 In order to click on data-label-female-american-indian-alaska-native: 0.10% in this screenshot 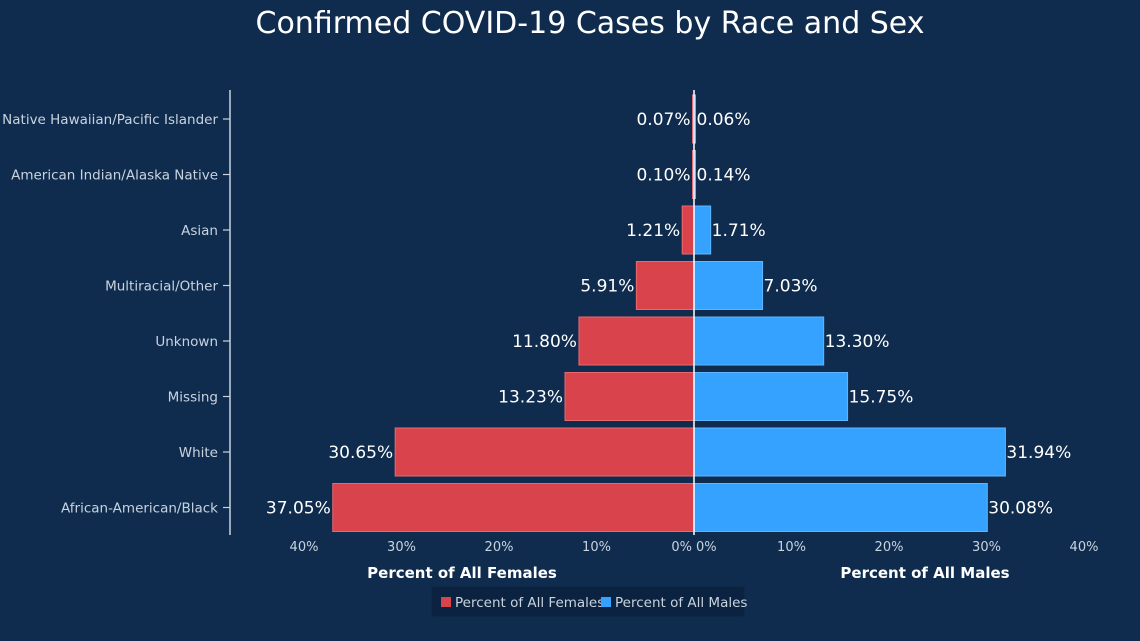, I will do `click(663, 176)`.